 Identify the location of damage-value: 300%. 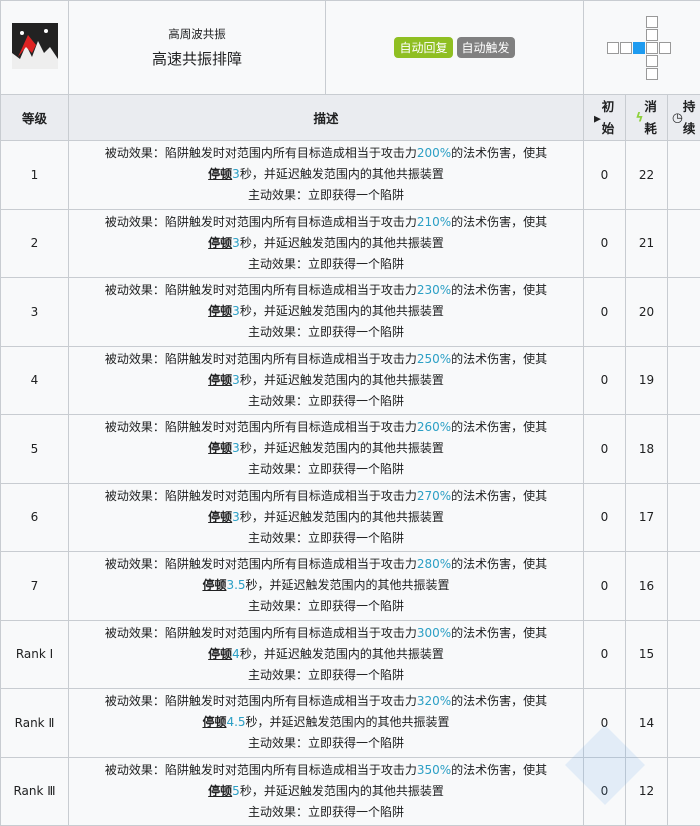
(434, 633).